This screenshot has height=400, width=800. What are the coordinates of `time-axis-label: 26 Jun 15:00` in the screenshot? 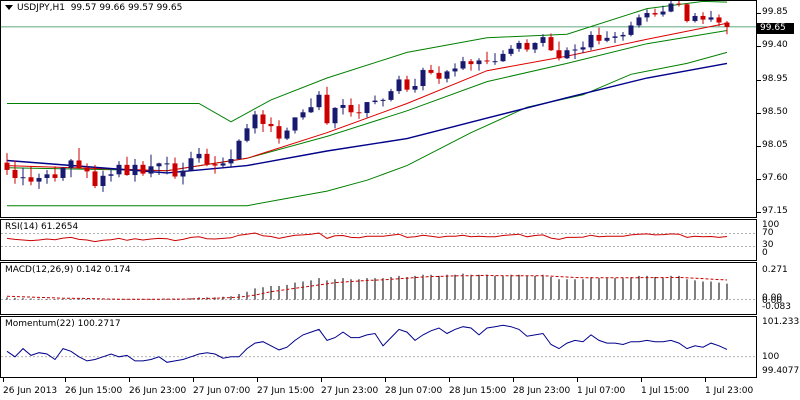 It's located at (94, 391).